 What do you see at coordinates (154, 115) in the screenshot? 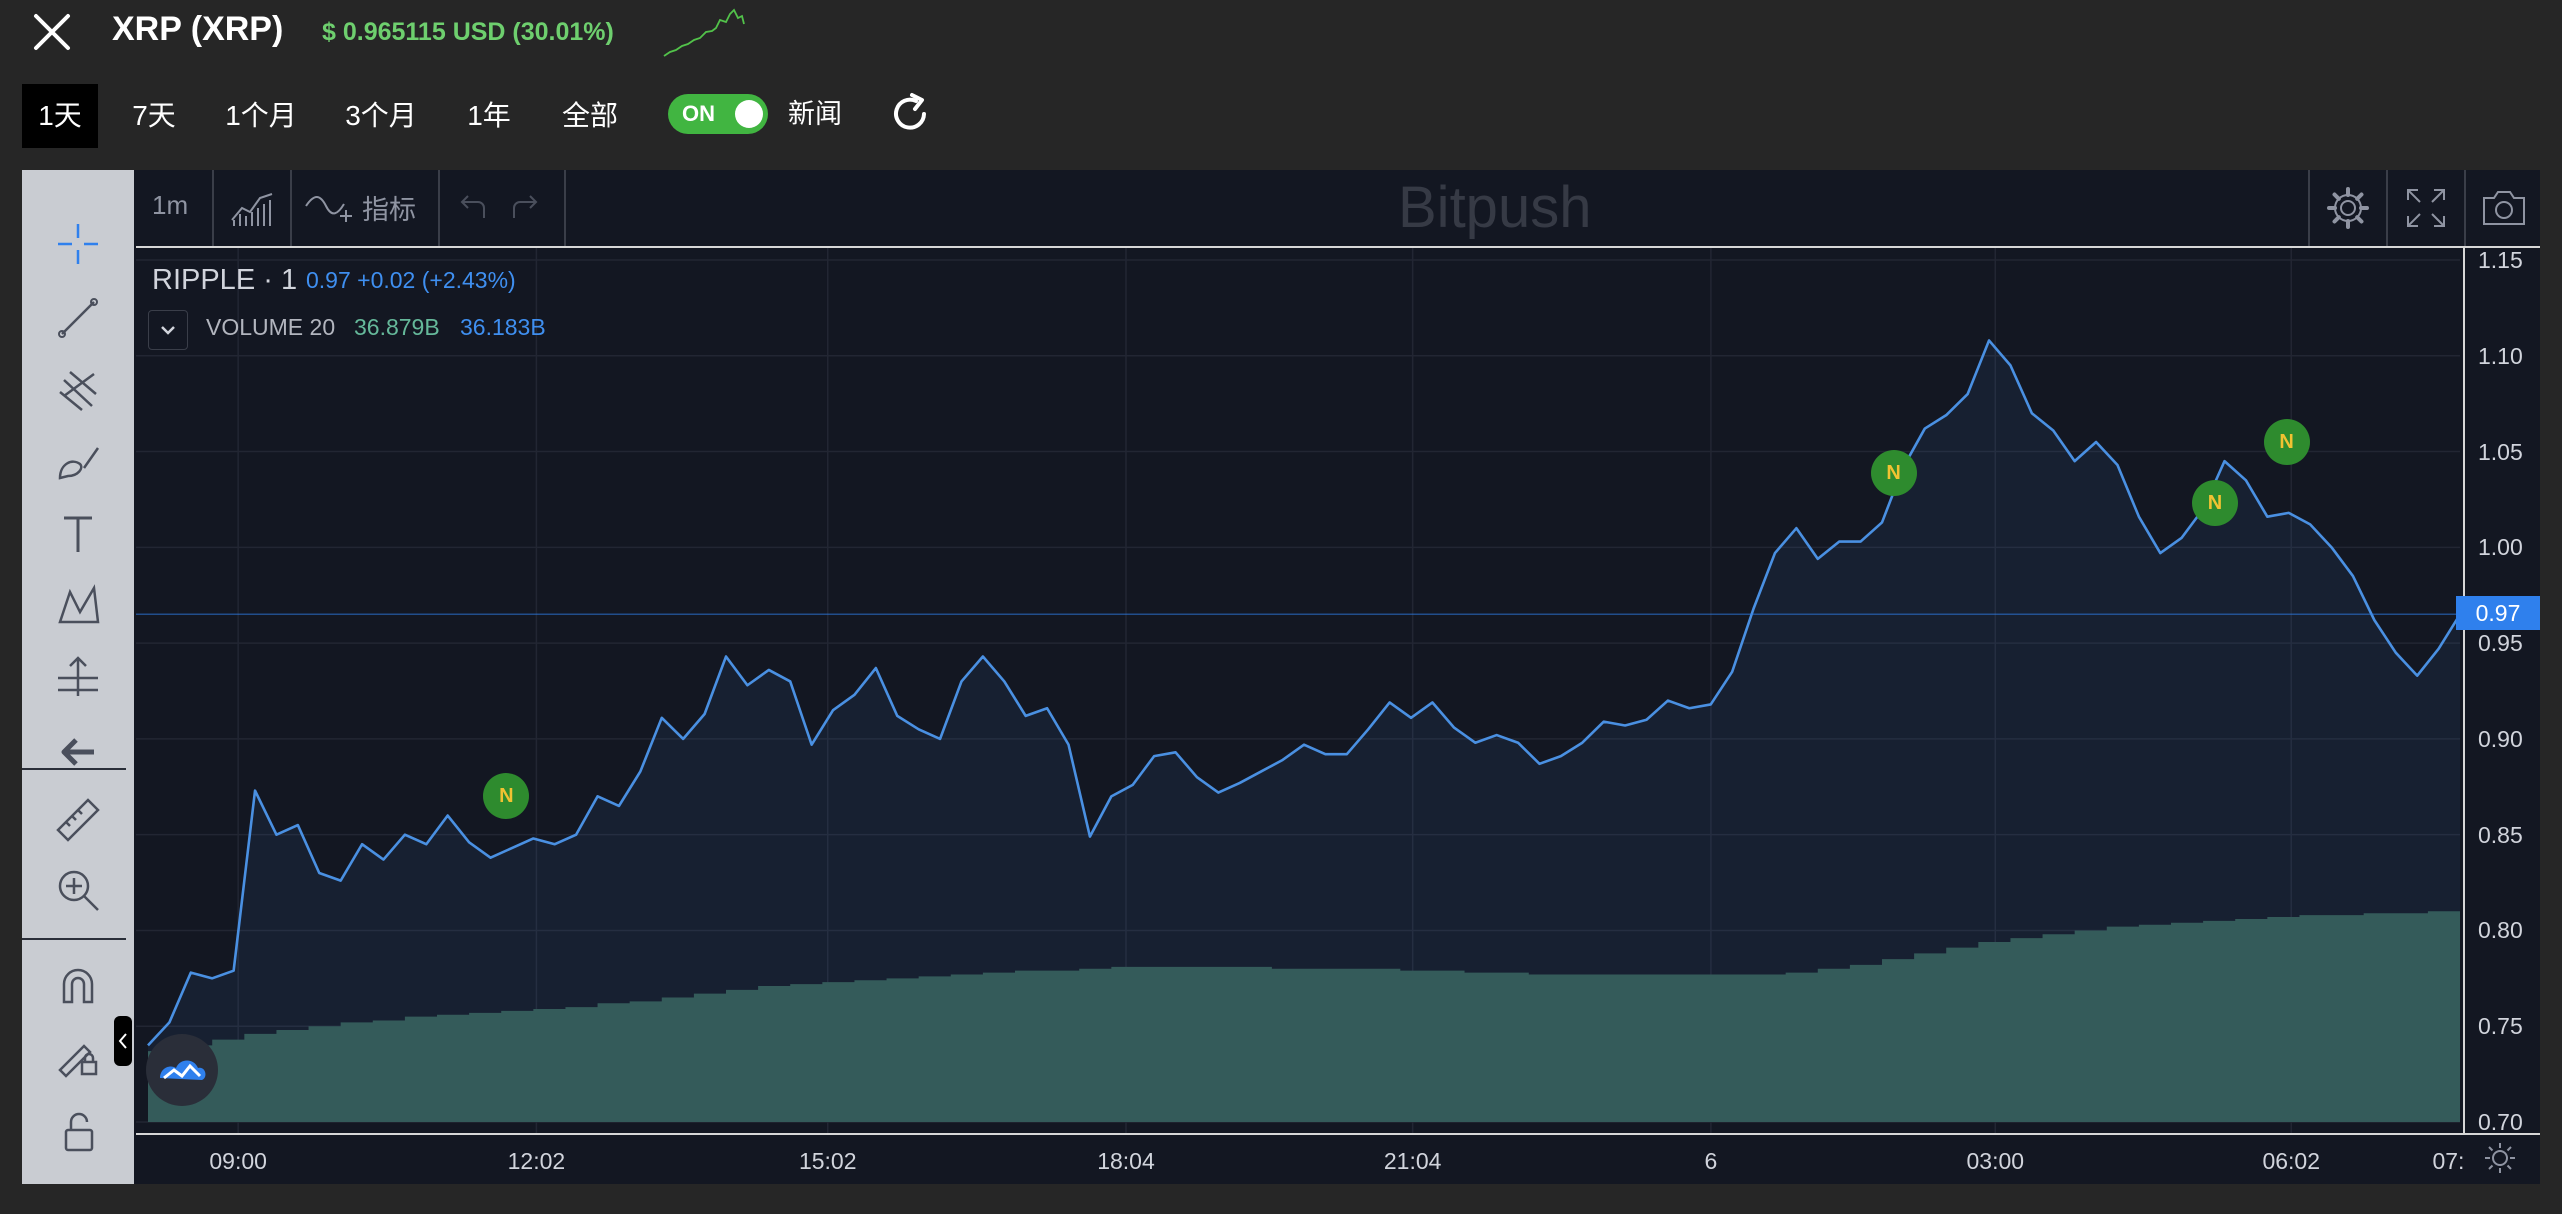
I see `range-tab-7d: 7天` at bounding box center [154, 115].